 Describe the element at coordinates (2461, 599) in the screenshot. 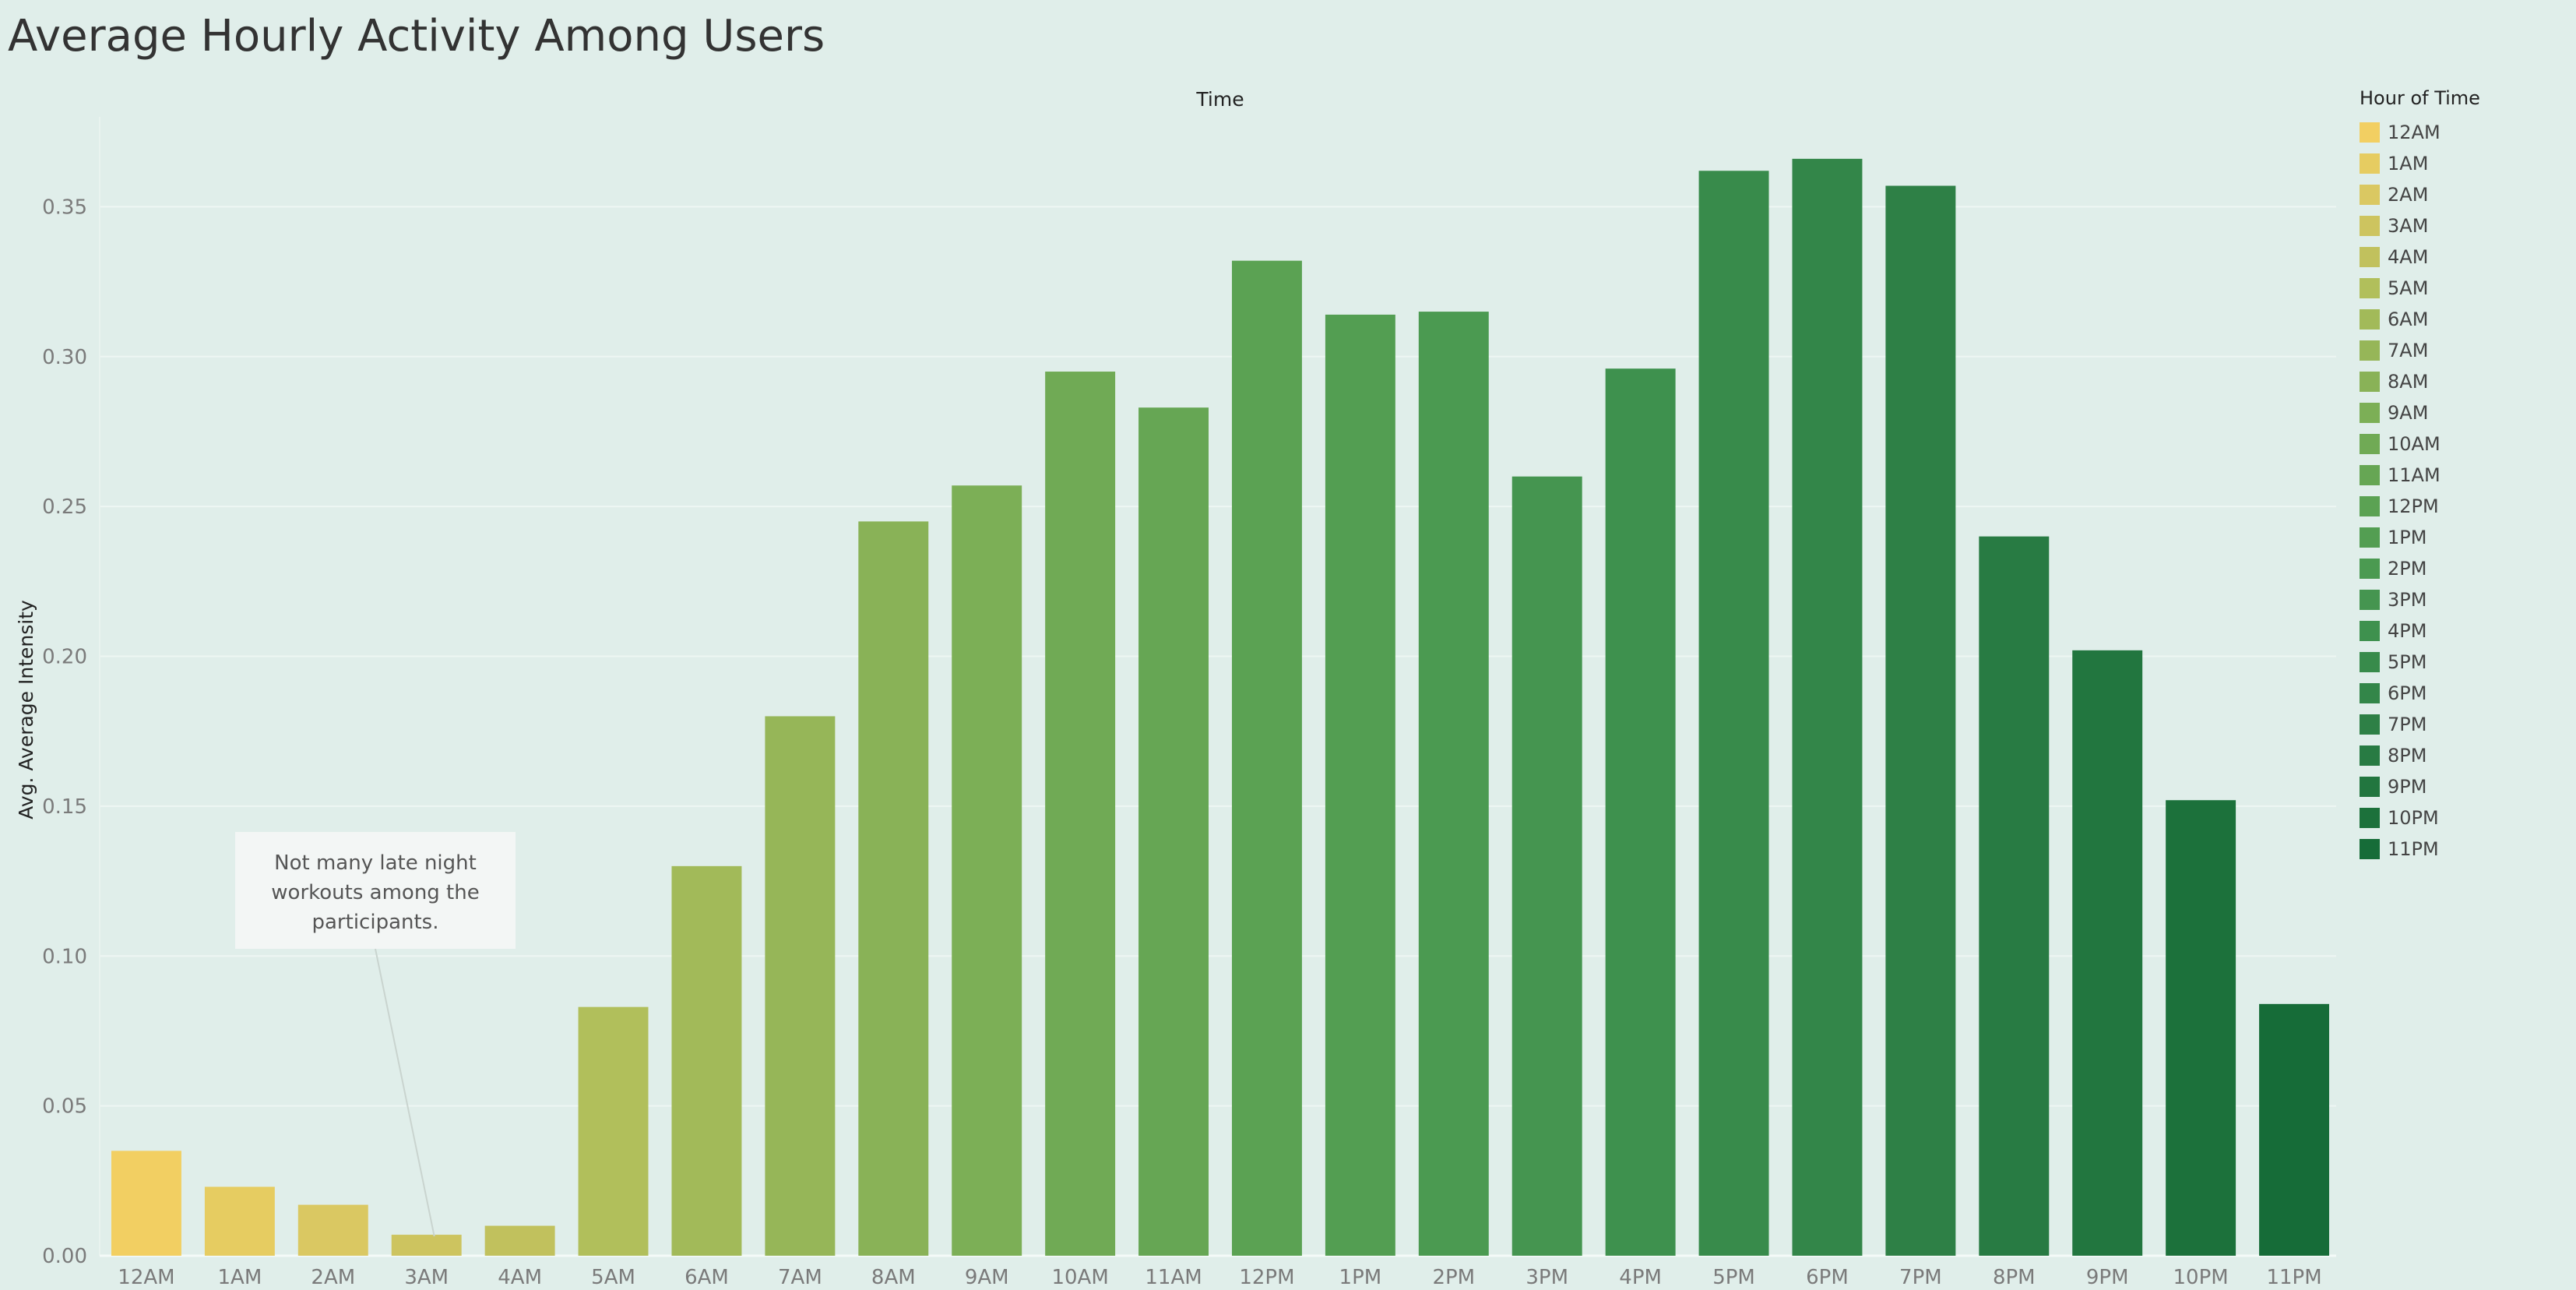

I see `legend-item: 3PM` at that location.